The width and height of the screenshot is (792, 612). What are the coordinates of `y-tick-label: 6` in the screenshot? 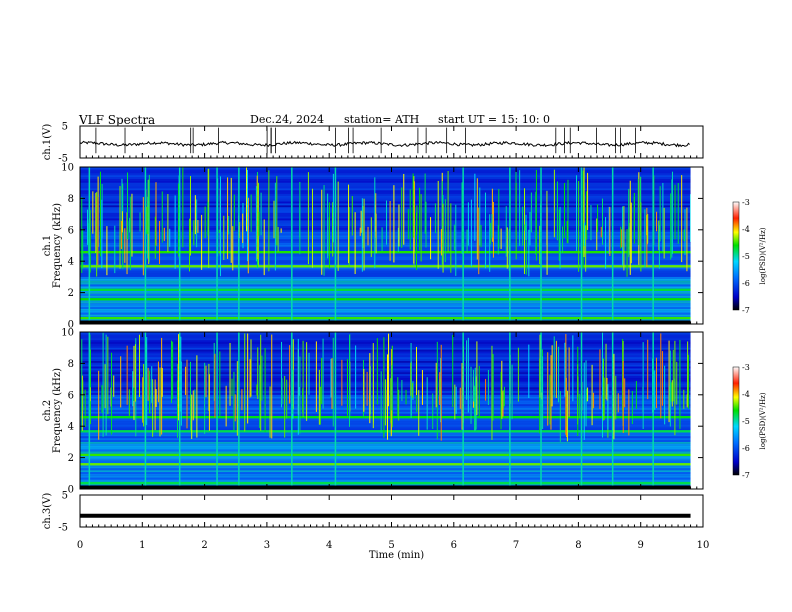 It's located at (71, 230).